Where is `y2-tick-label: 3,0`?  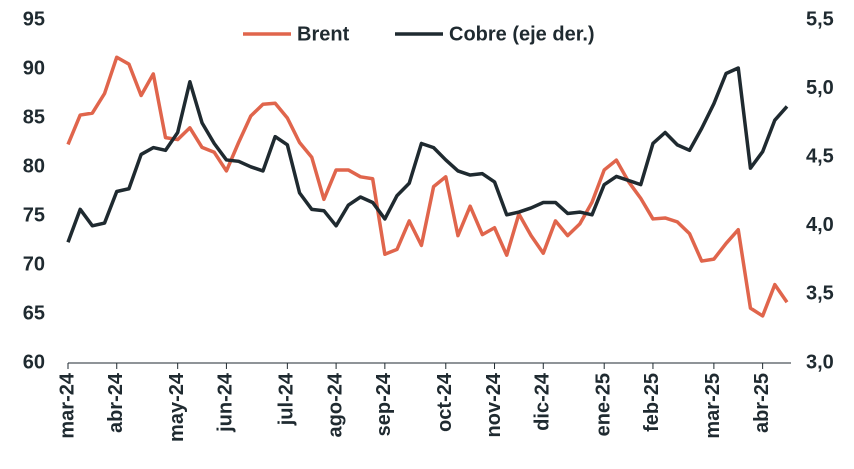 y2-tick-label: 3,0 is located at coordinates (820, 362).